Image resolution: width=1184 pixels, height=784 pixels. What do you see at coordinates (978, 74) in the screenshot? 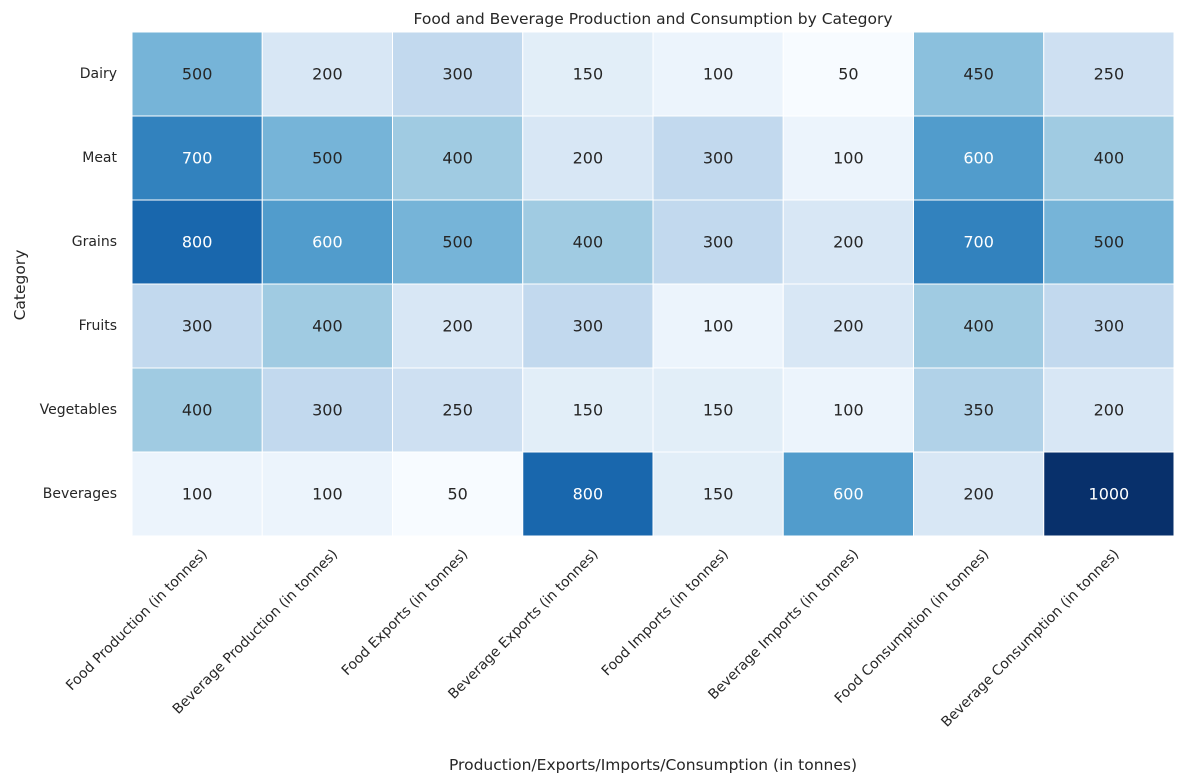
I see `cell-value-label: 450` at bounding box center [978, 74].